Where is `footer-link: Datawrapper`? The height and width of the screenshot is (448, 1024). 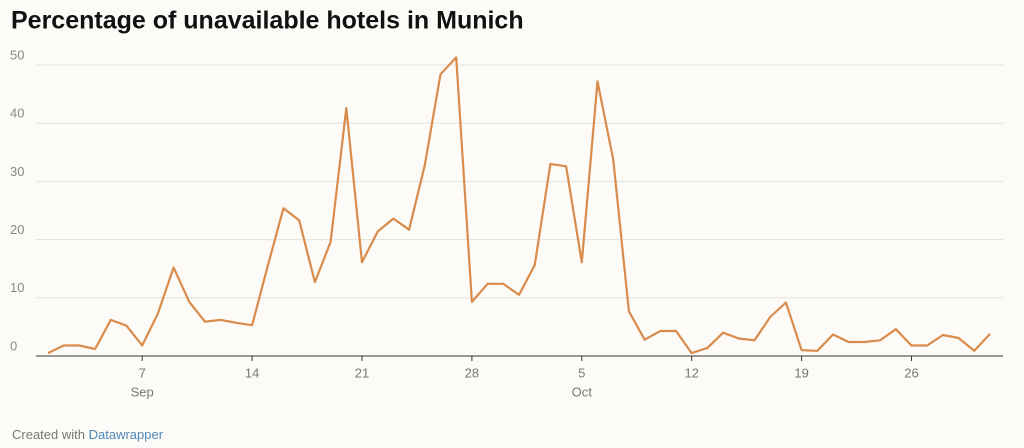 footer-link: Datawrapper is located at coordinates (126, 434).